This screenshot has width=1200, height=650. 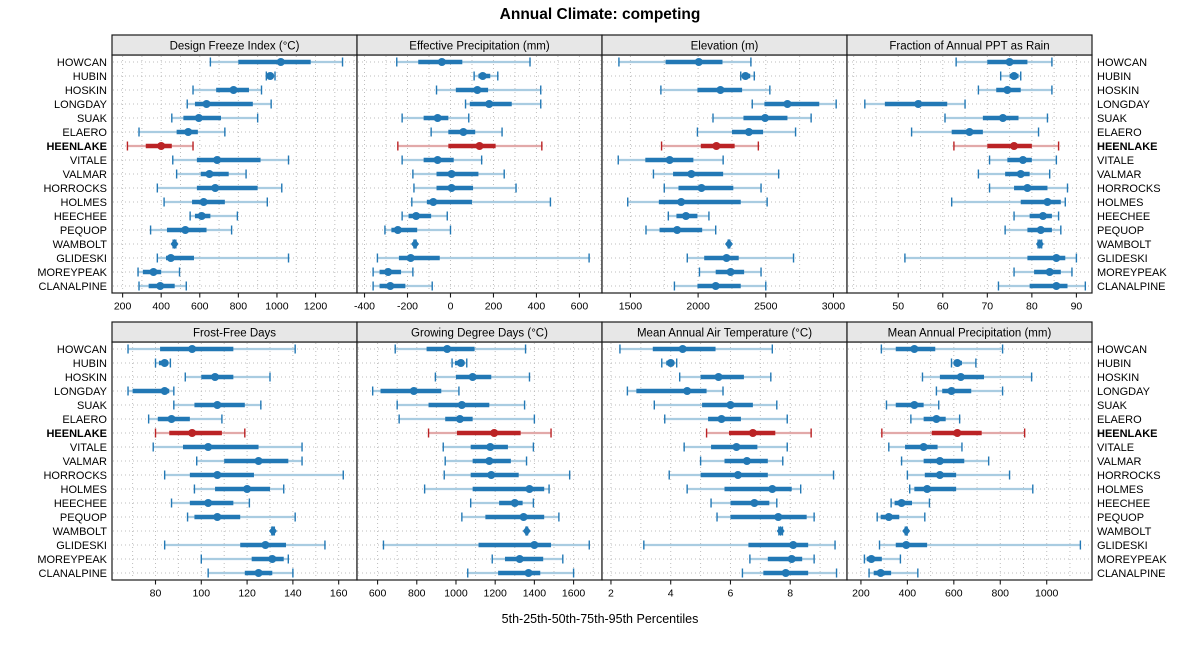 I want to click on percentile-row-suak, so click(x=435, y=118).